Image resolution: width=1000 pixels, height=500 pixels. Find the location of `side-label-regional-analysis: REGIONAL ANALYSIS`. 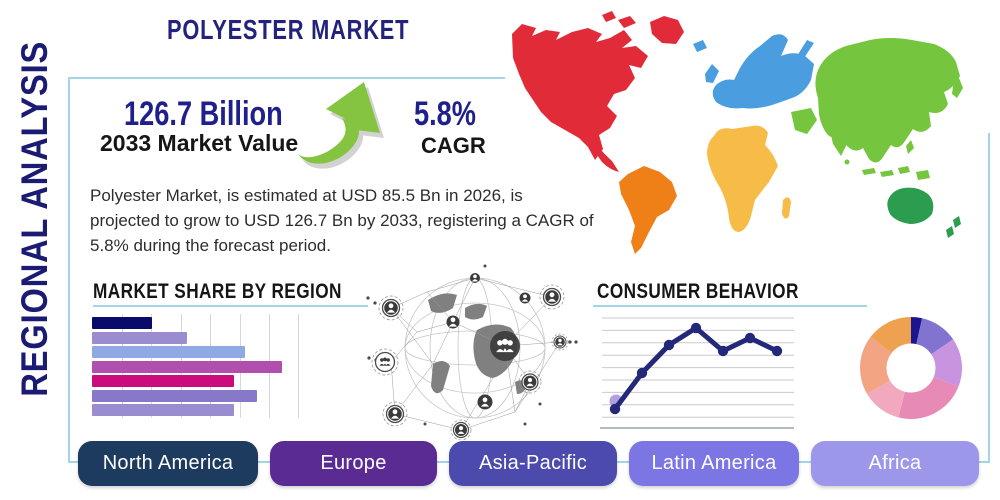

side-label-regional-analysis: REGIONAL ANALYSIS is located at coordinates (34, 218).